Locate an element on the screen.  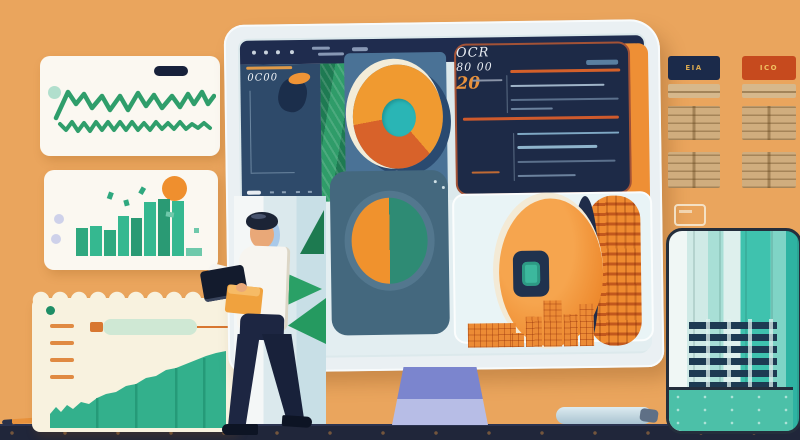
progress-bar-track is located at coordinates (150, 327).